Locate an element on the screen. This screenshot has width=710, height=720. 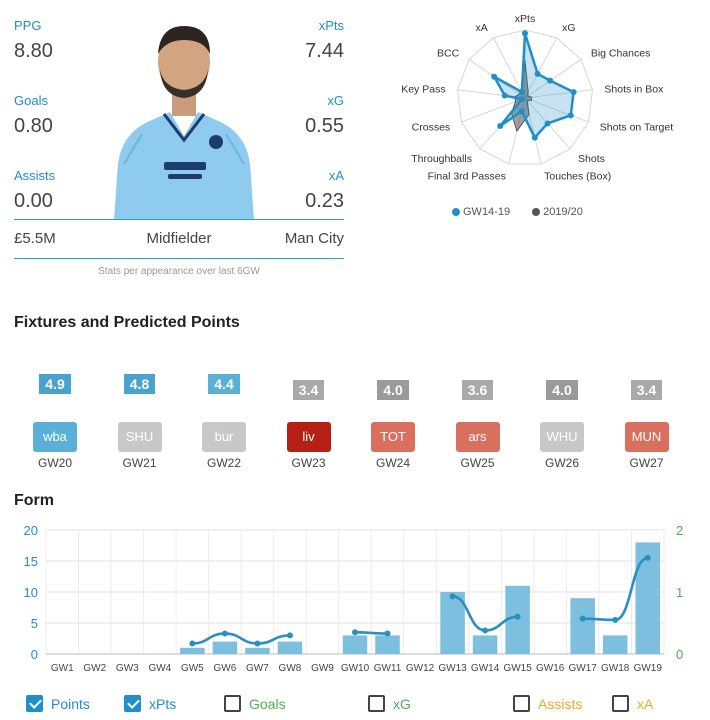
radar-axis-label: BCC is located at coordinates (448, 54).